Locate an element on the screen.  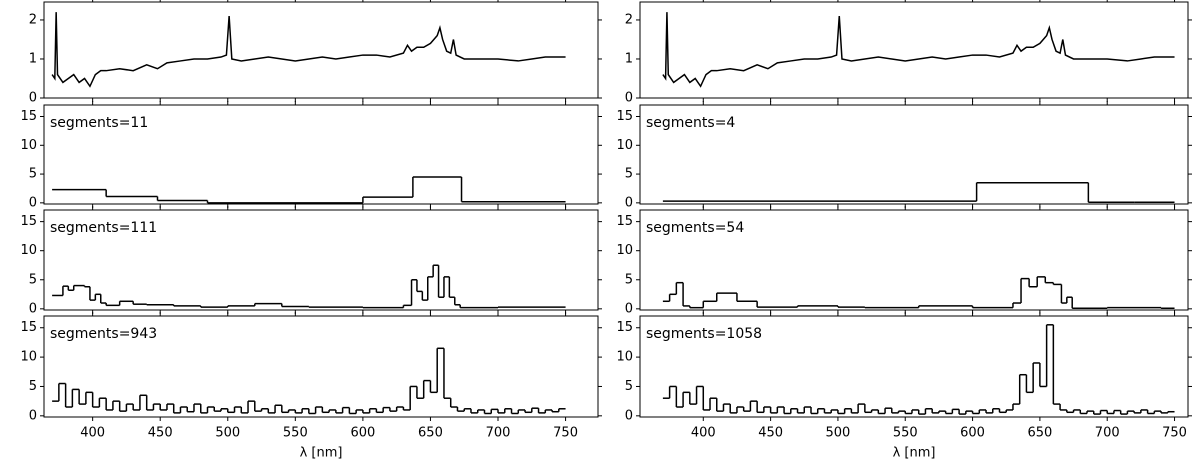
annotation: segments=4 is located at coordinates (690, 123).